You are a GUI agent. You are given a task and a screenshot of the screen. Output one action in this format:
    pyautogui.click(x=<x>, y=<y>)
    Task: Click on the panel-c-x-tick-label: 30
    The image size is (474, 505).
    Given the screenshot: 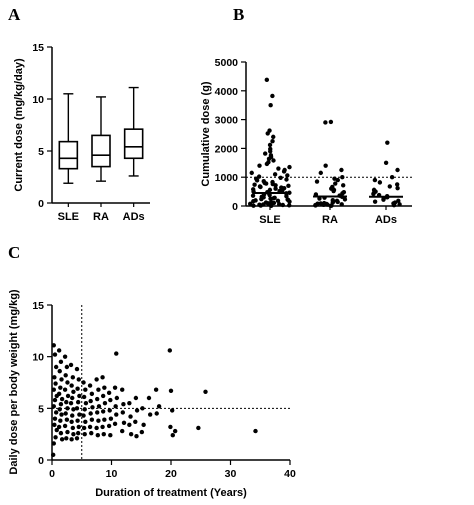 What is the action you would take?
    pyautogui.click(x=231, y=474)
    